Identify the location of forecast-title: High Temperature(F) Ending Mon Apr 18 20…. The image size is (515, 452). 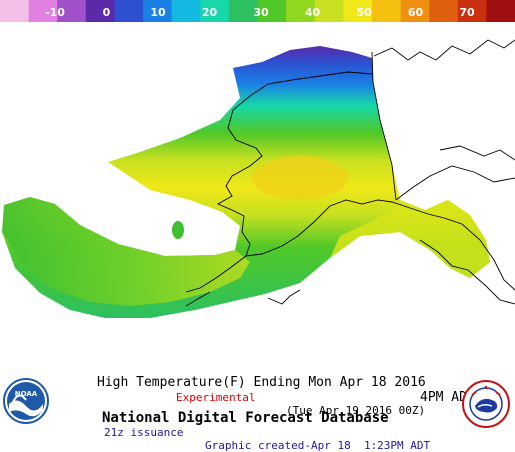
(261, 382).